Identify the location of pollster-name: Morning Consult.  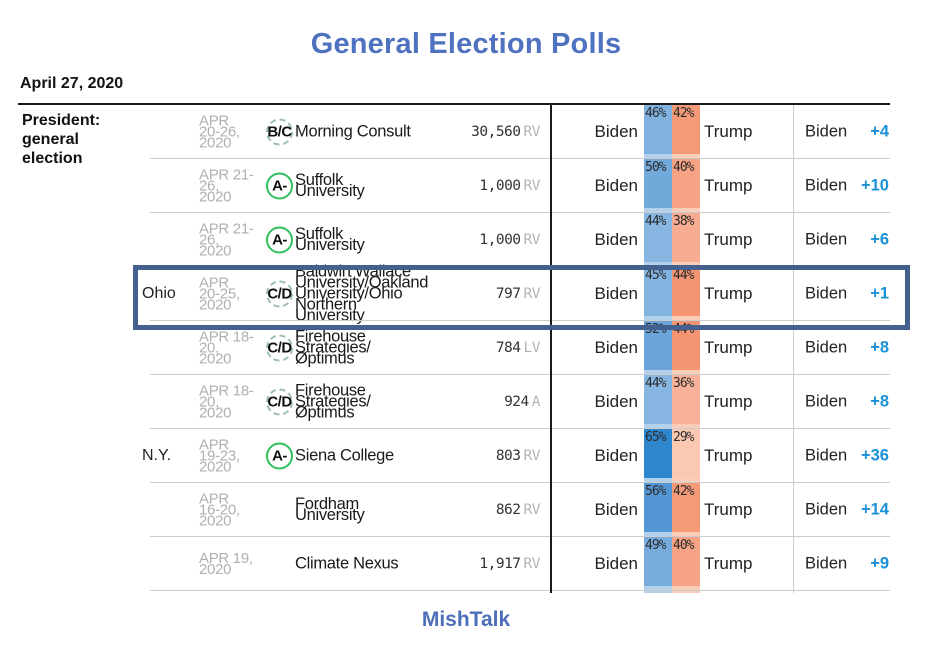
(353, 131).